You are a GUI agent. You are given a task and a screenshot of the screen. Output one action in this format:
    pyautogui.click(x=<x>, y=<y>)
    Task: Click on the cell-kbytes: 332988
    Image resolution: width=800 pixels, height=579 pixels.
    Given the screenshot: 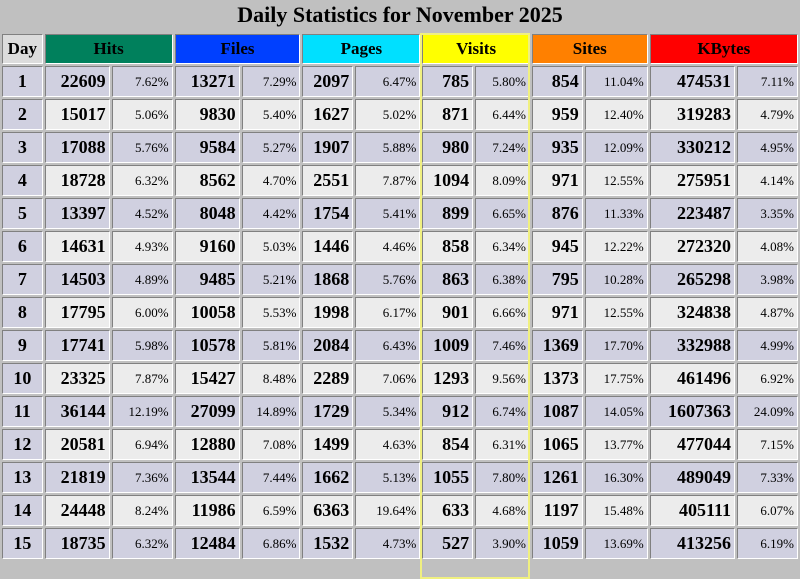 What is the action you would take?
    pyautogui.click(x=692, y=345)
    